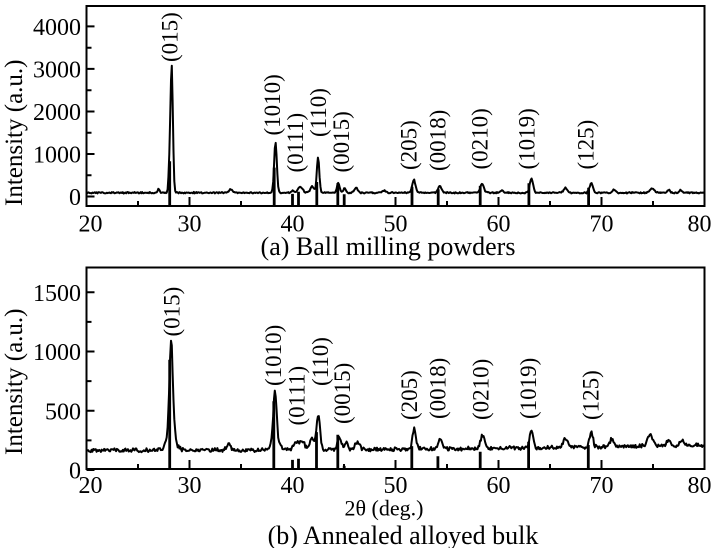  What do you see at coordinates (57, 113) in the screenshot?
I see `svg-text: 2000` at bounding box center [57, 113].